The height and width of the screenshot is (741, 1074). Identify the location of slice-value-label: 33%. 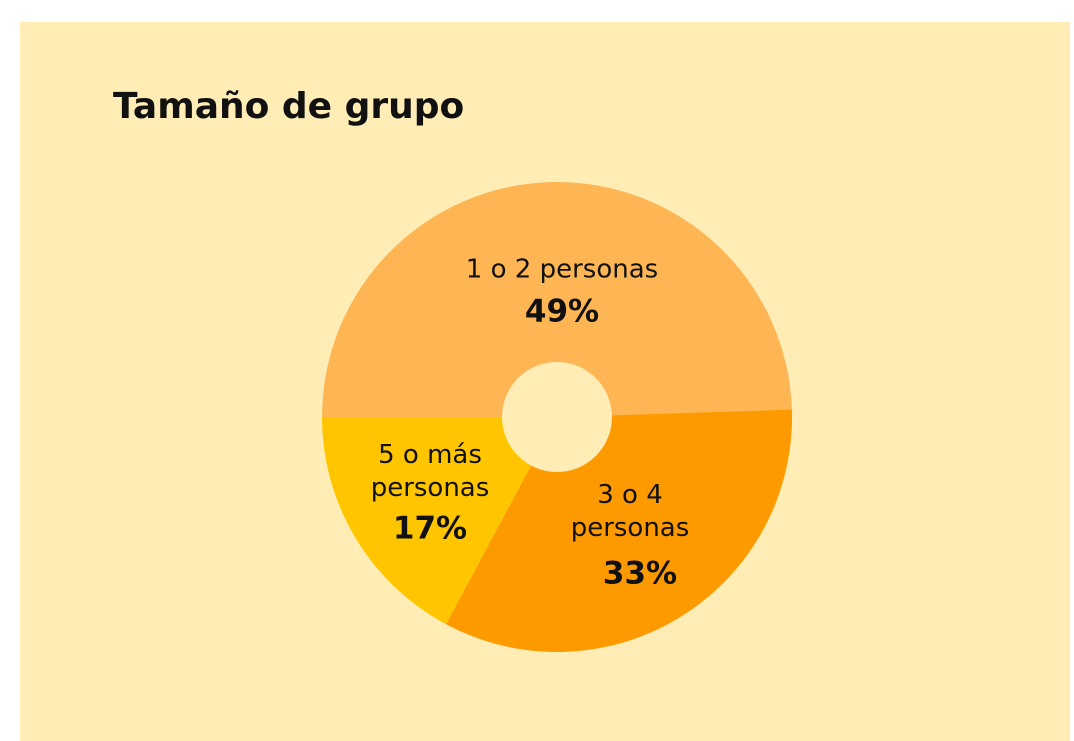
(640, 574).